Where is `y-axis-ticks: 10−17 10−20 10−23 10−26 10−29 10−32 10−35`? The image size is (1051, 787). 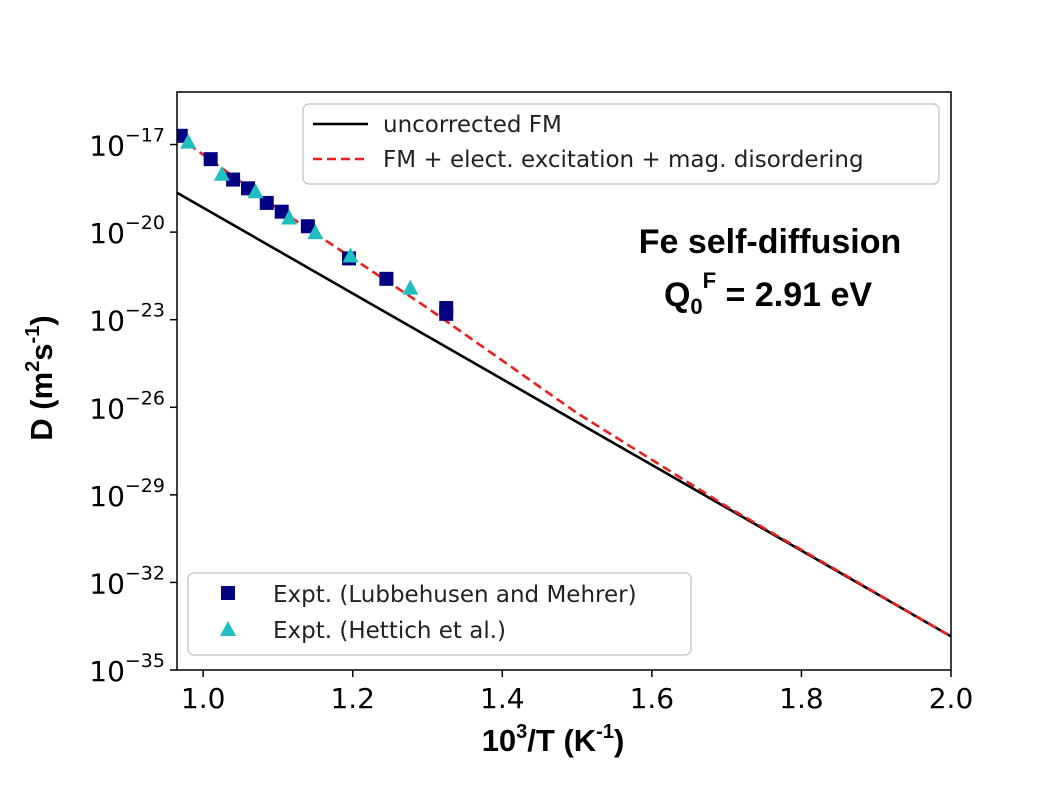 y-axis-ticks: 10−17 10−20 10−23 10−26 10−29 10−32 10−35 is located at coordinates (133, 406).